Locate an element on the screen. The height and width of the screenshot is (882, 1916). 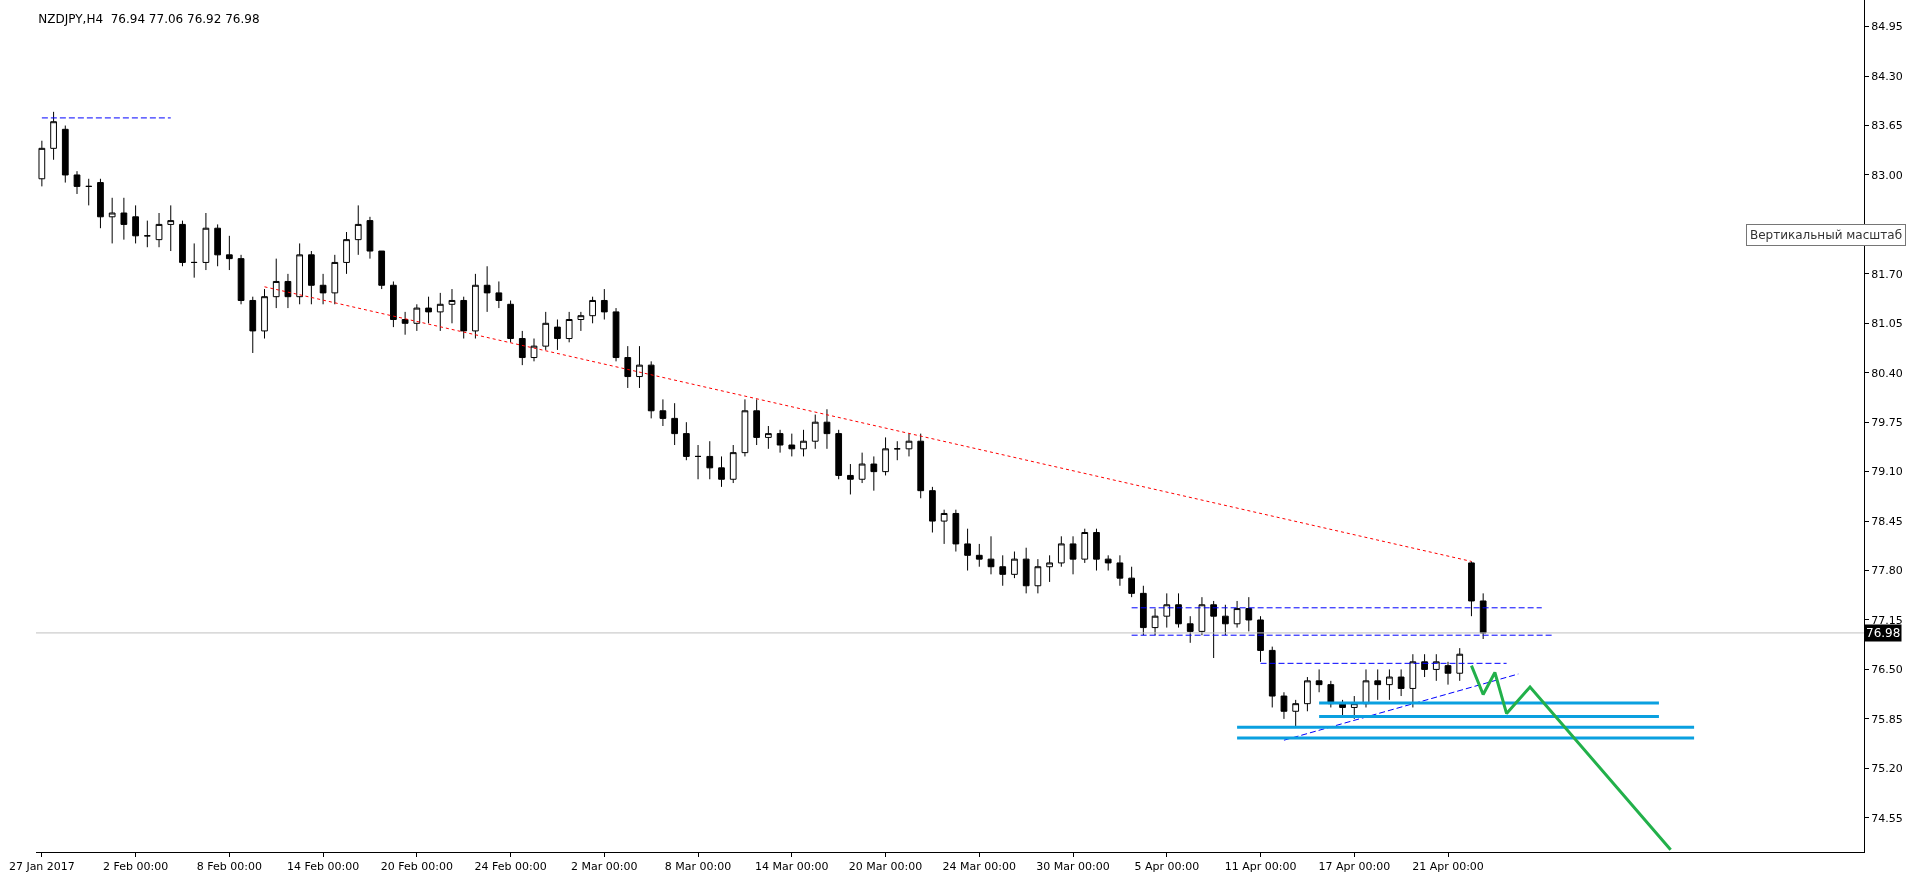
y-tick-label: 78.45 is located at coordinates (1887, 521).